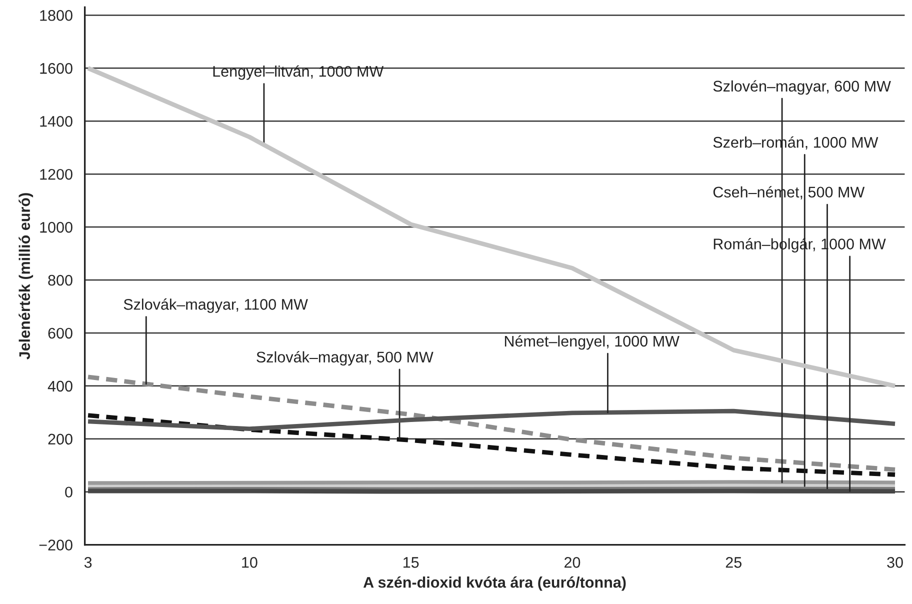 This screenshot has width=912, height=604. What do you see at coordinates (60, 280) in the screenshot?
I see `y-tick-label: 800` at bounding box center [60, 280].